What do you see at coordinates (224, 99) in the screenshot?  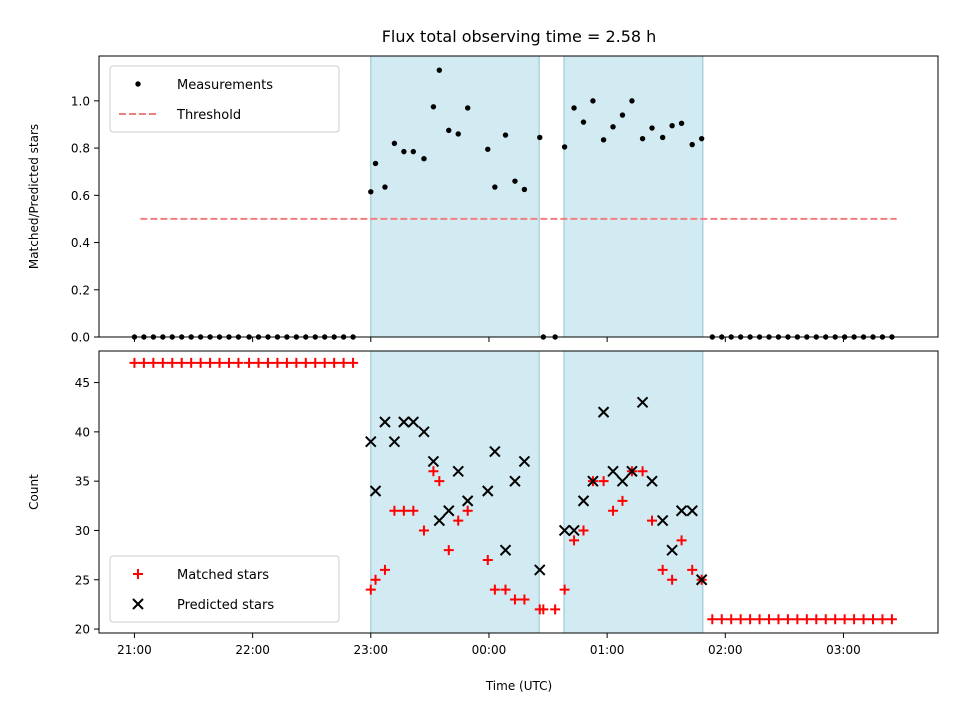 I see `top-legend: Measurements Threshold` at bounding box center [224, 99].